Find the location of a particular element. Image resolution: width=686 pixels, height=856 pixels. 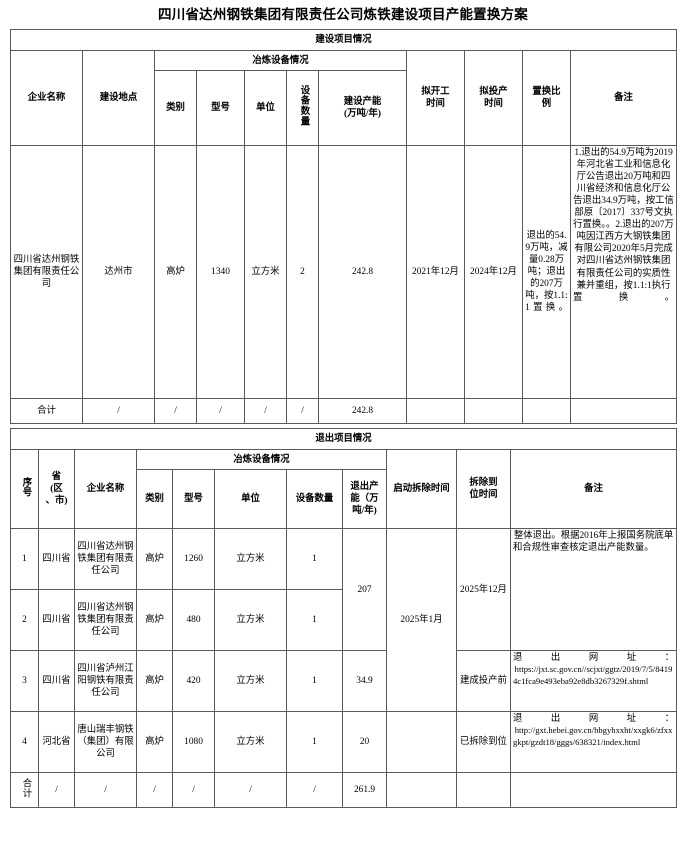

header-replacement-ratio-line2: 例 is located at coordinates (546, 104).